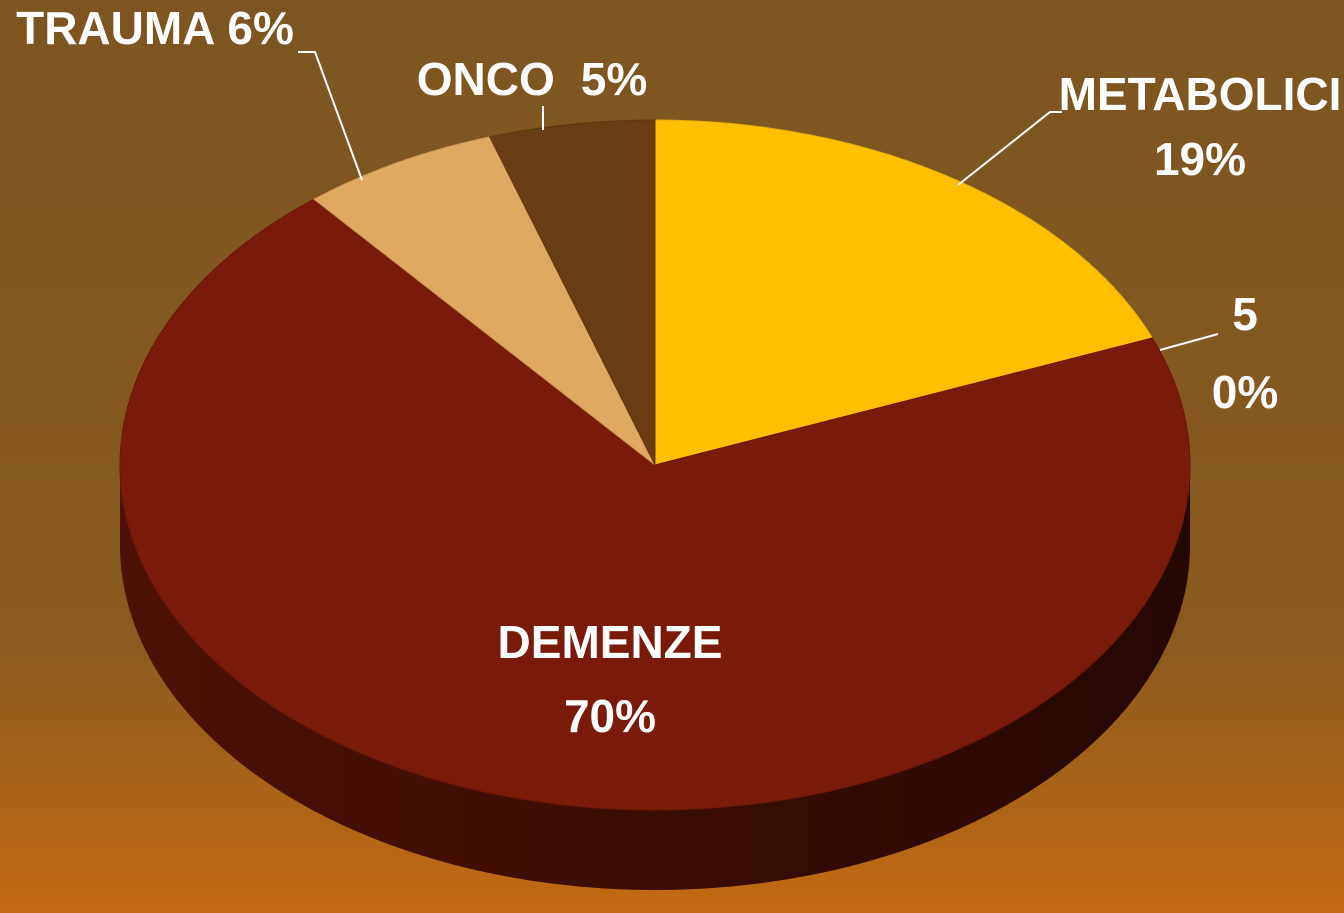  I want to click on value-label: 70%, so click(610, 716).